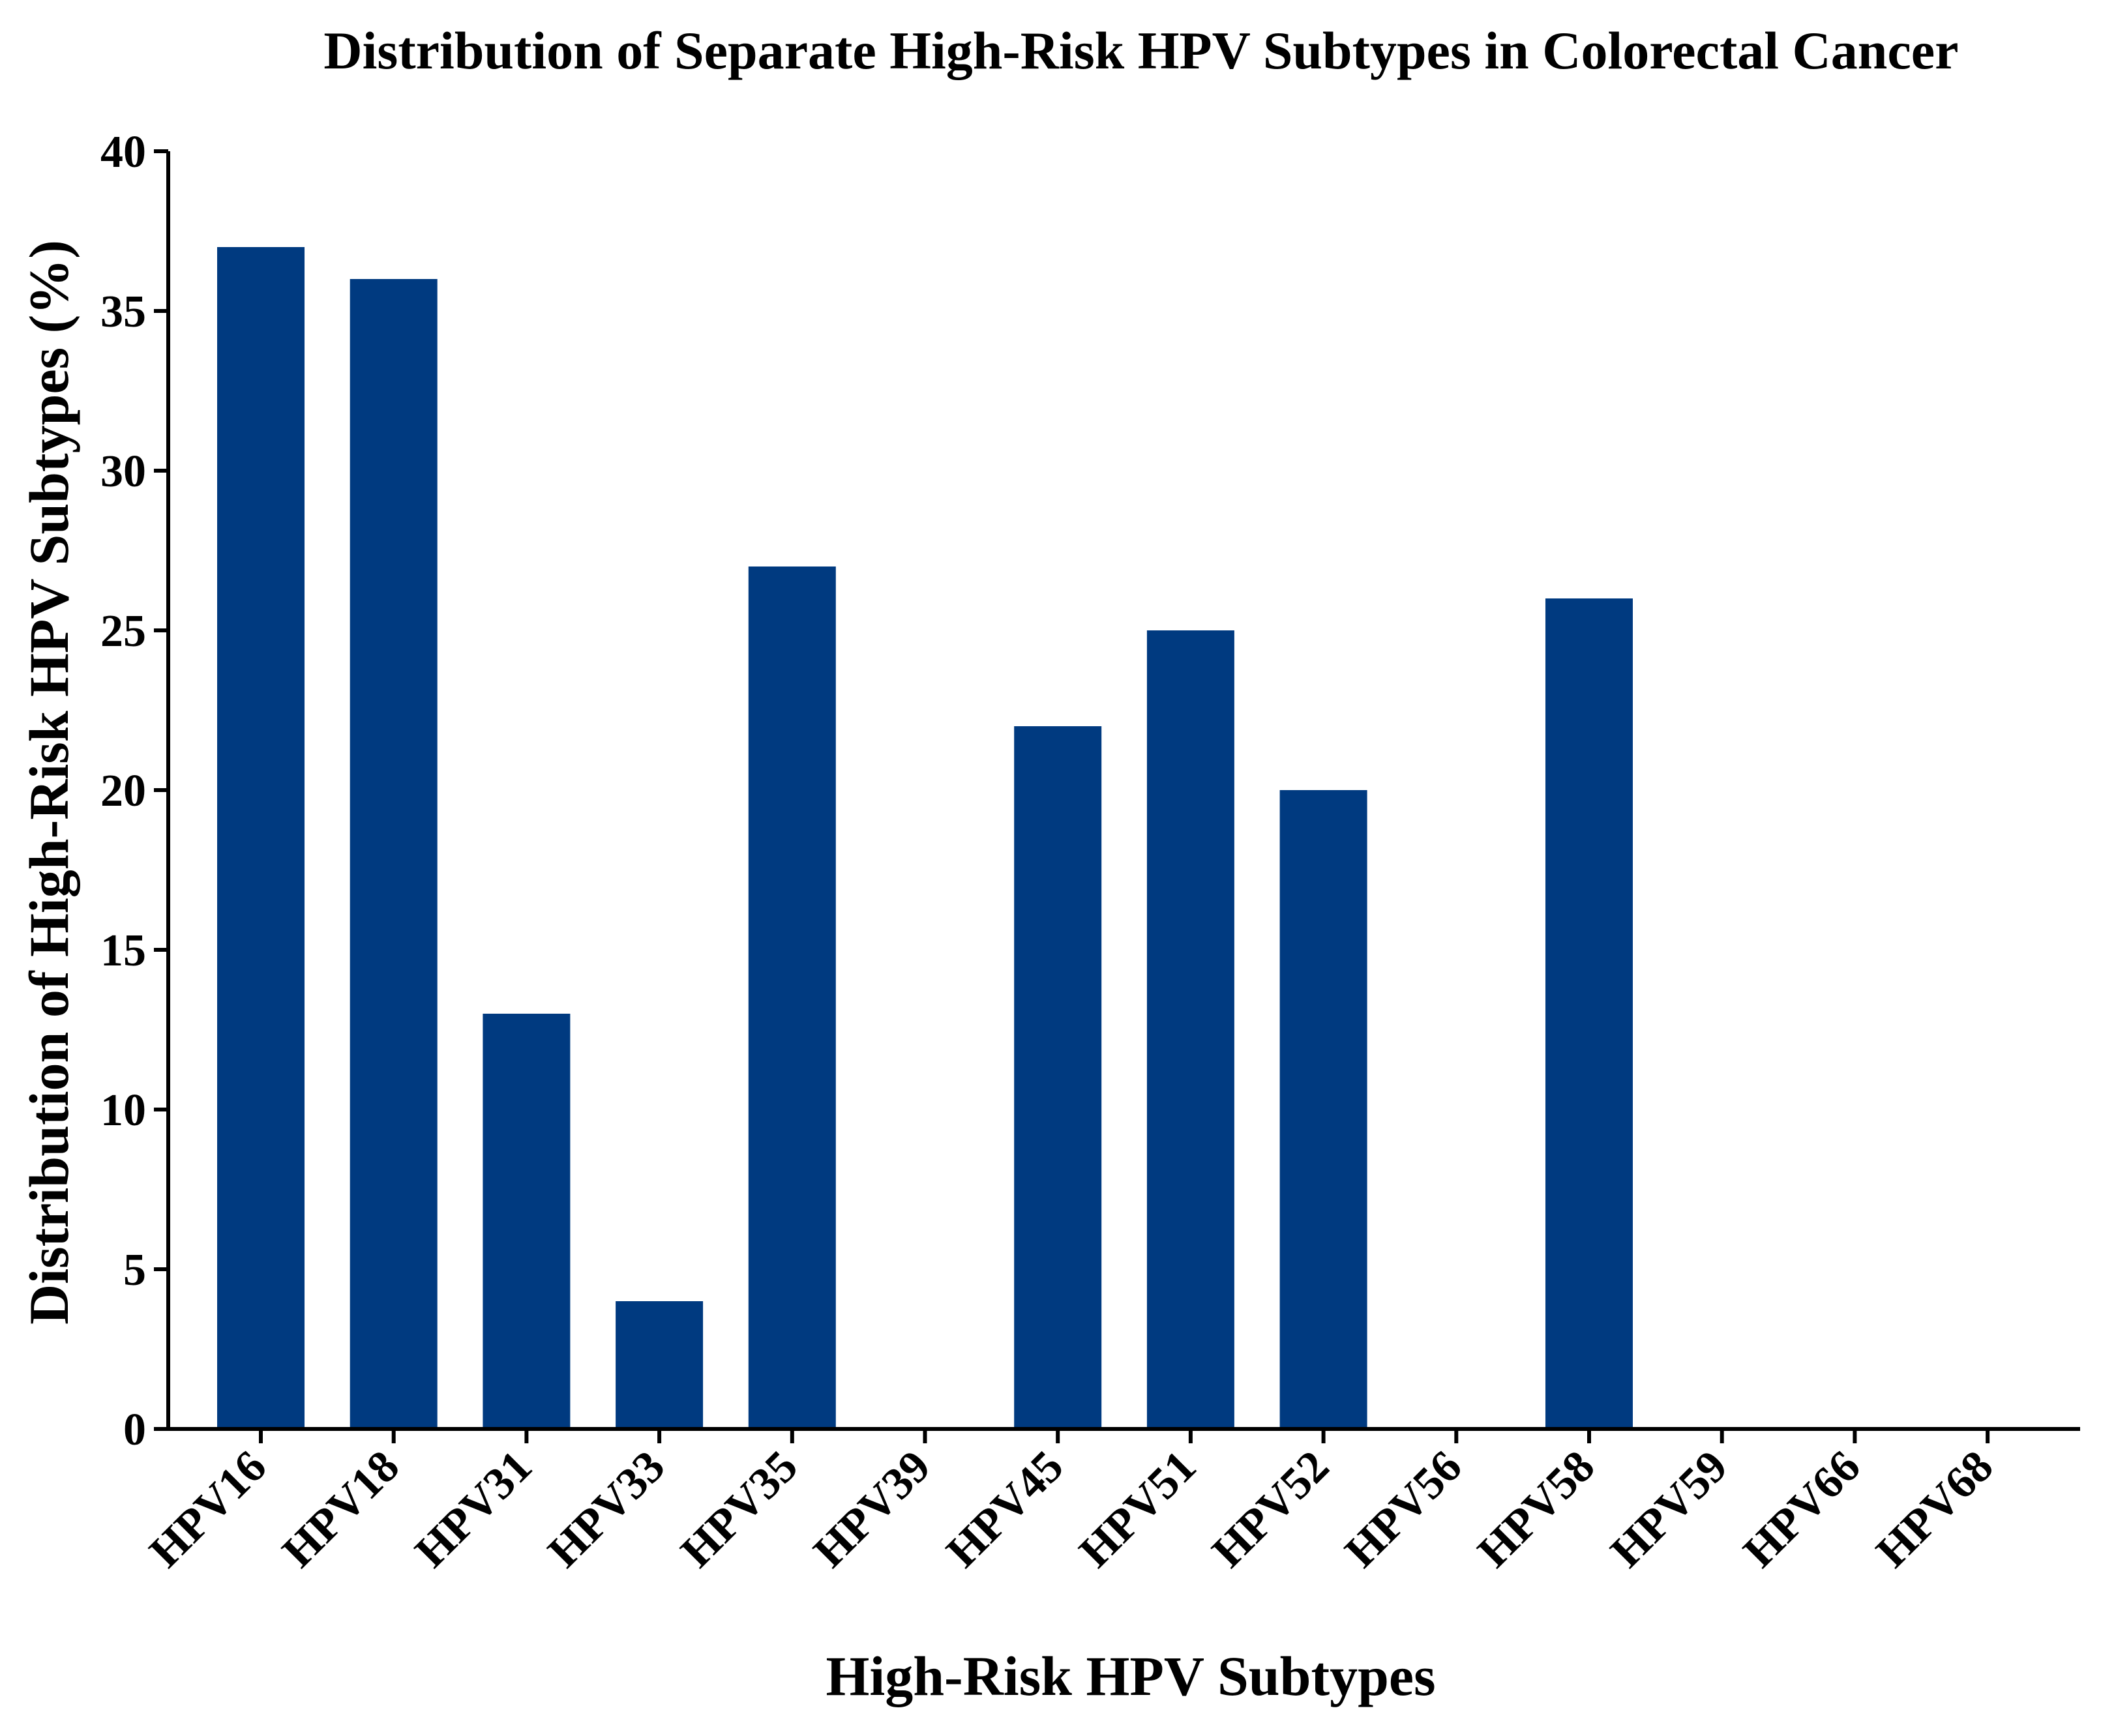 This screenshot has width=2116, height=1736. What do you see at coordinates (341, 1509) in the screenshot?
I see `x-tick-label-hpv18: HPV18` at bounding box center [341, 1509].